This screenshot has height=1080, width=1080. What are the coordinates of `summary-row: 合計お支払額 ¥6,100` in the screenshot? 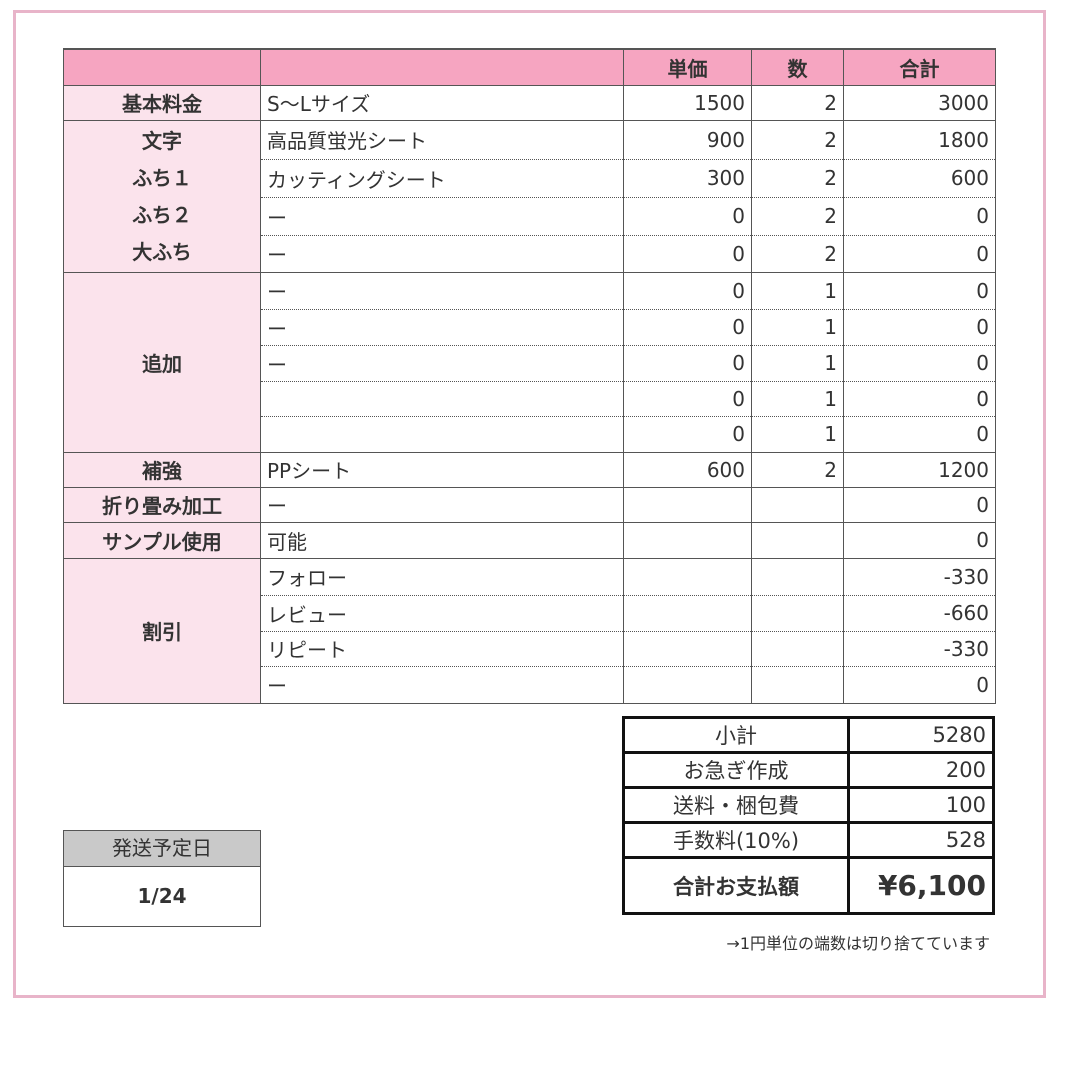 It's located at (808, 885).